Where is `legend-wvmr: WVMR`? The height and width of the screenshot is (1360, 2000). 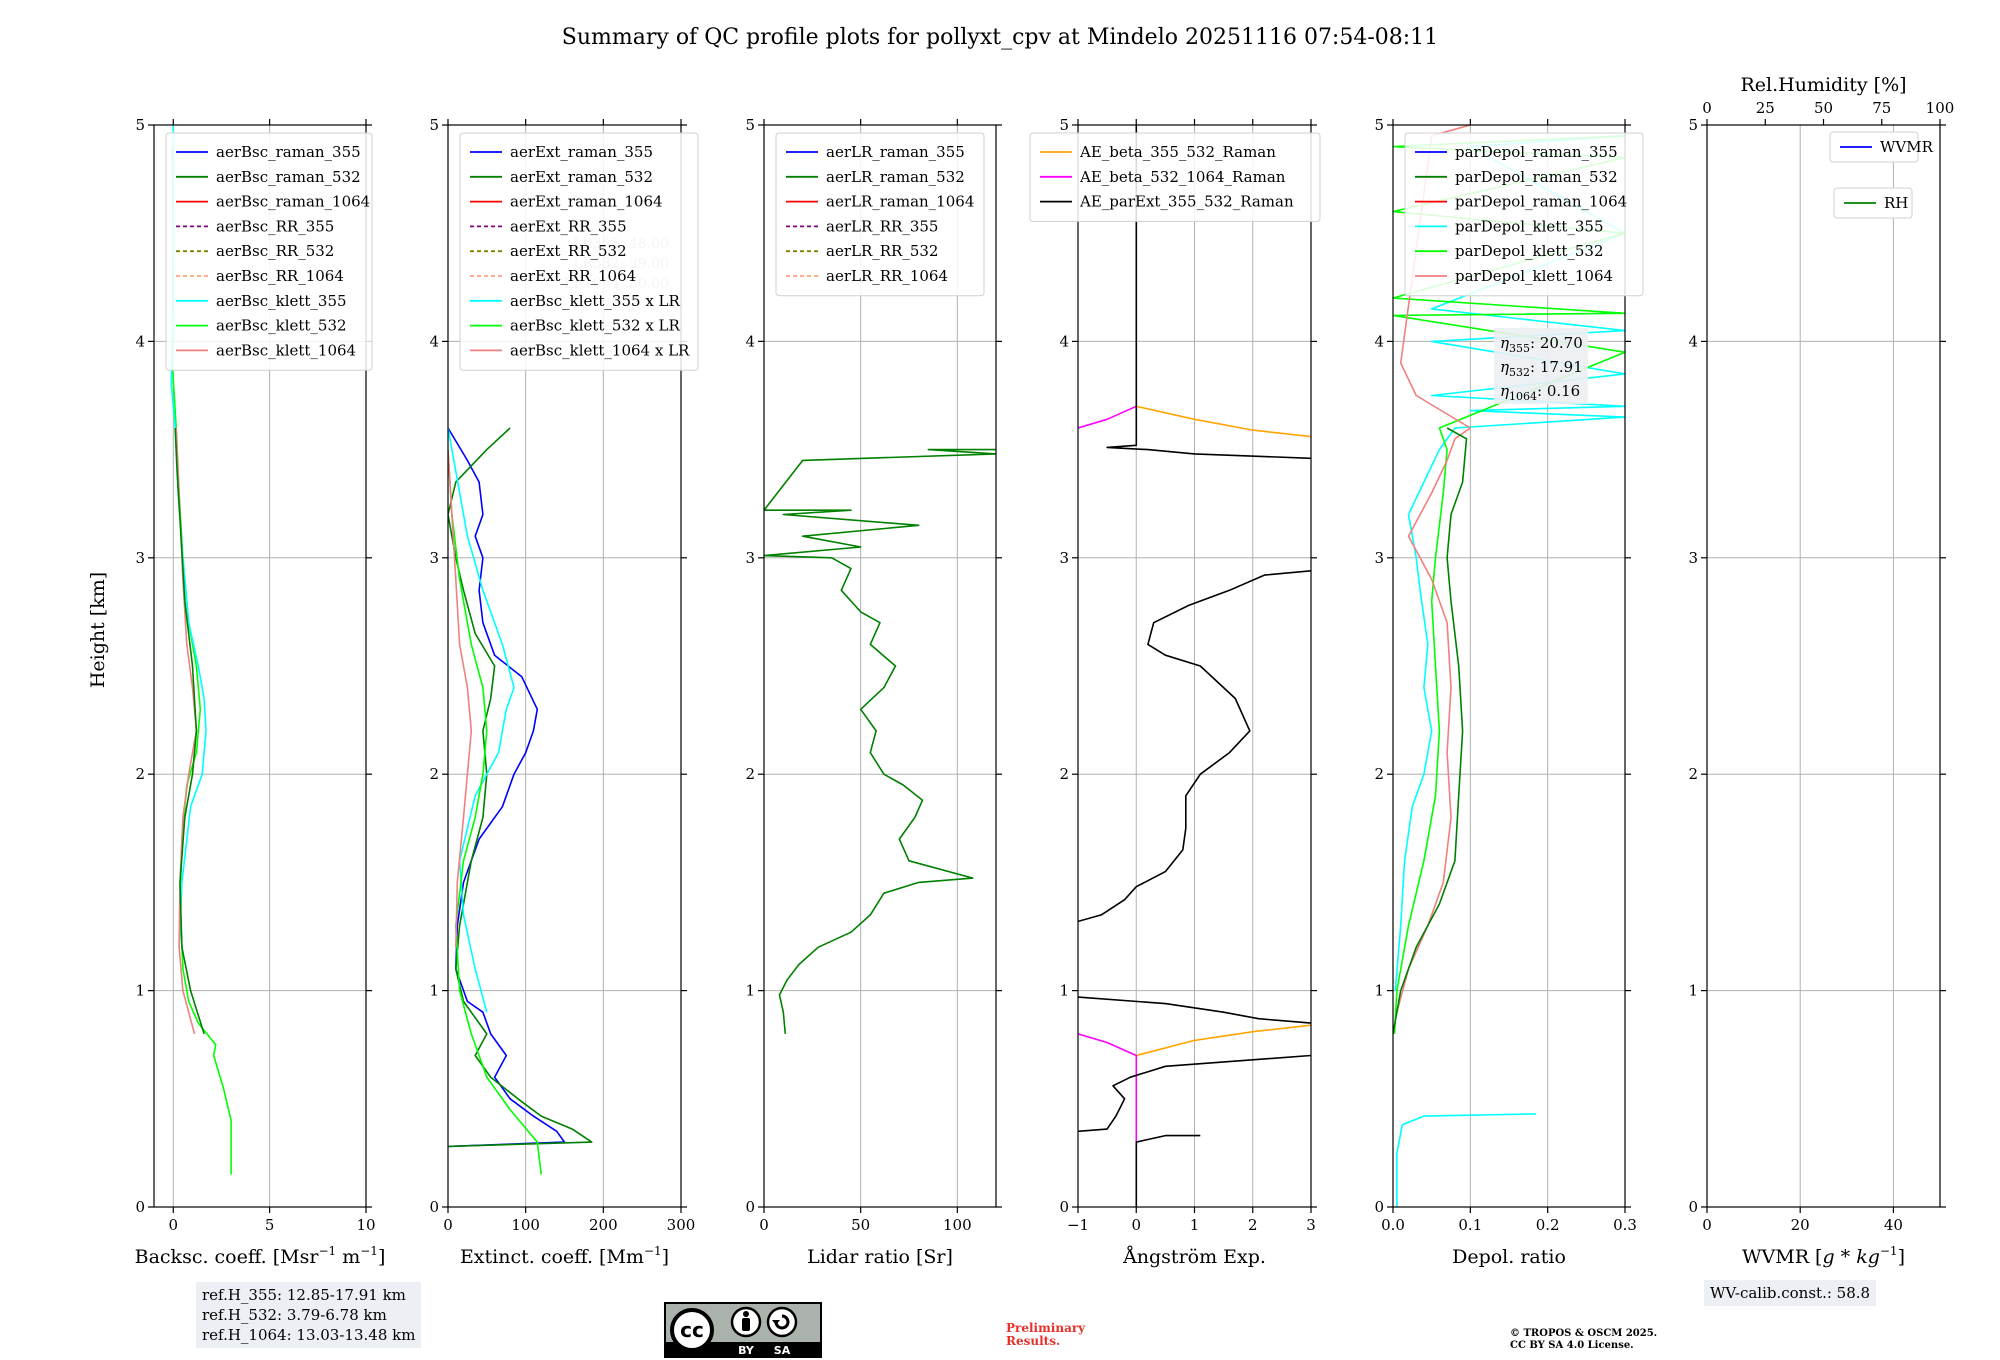
legend-wvmr: WVMR is located at coordinates (1881, 147).